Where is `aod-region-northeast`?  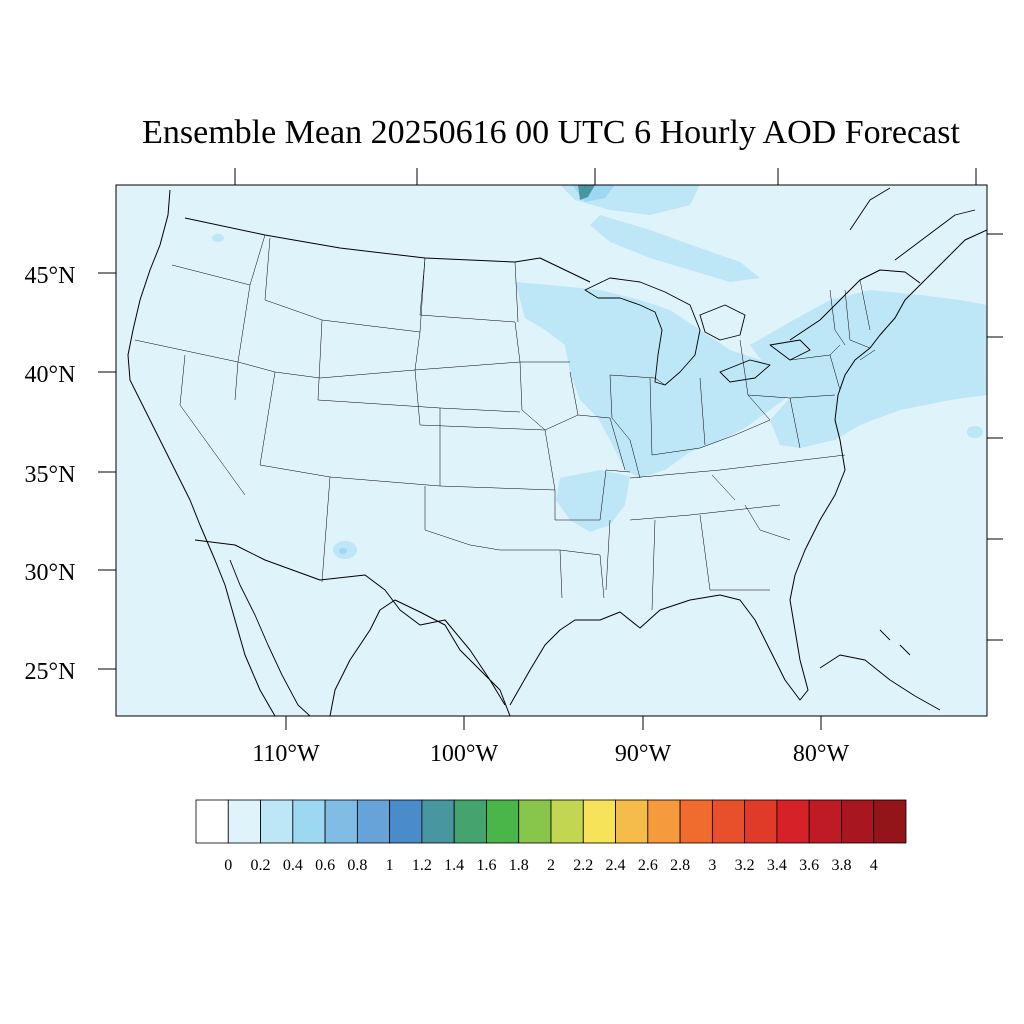
aod-region-northeast is located at coordinates (868, 369).